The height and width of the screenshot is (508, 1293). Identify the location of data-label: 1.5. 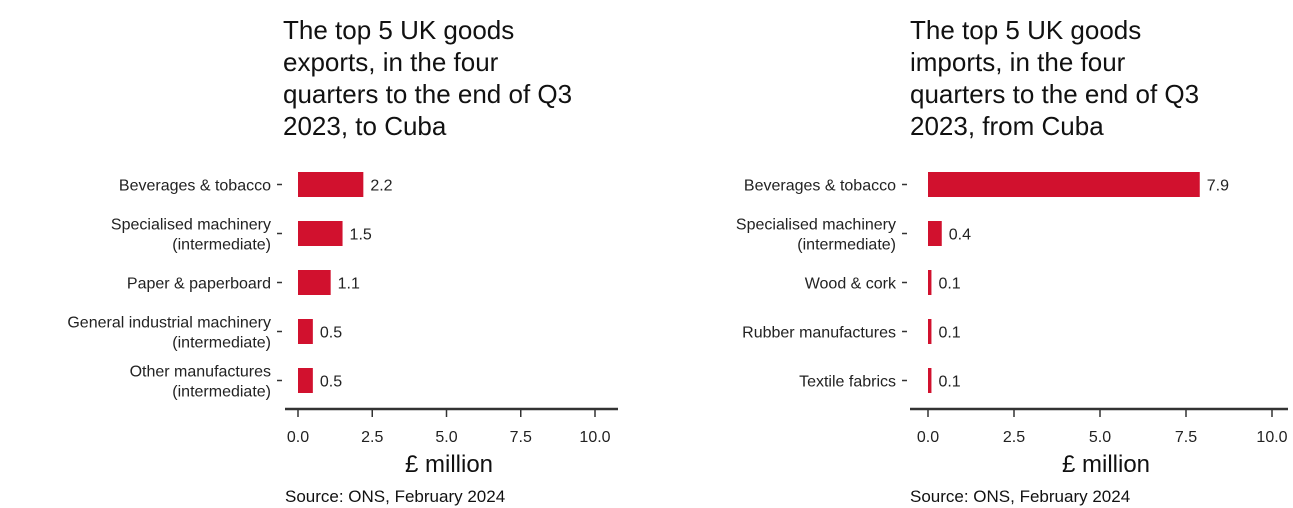
(361, 235).